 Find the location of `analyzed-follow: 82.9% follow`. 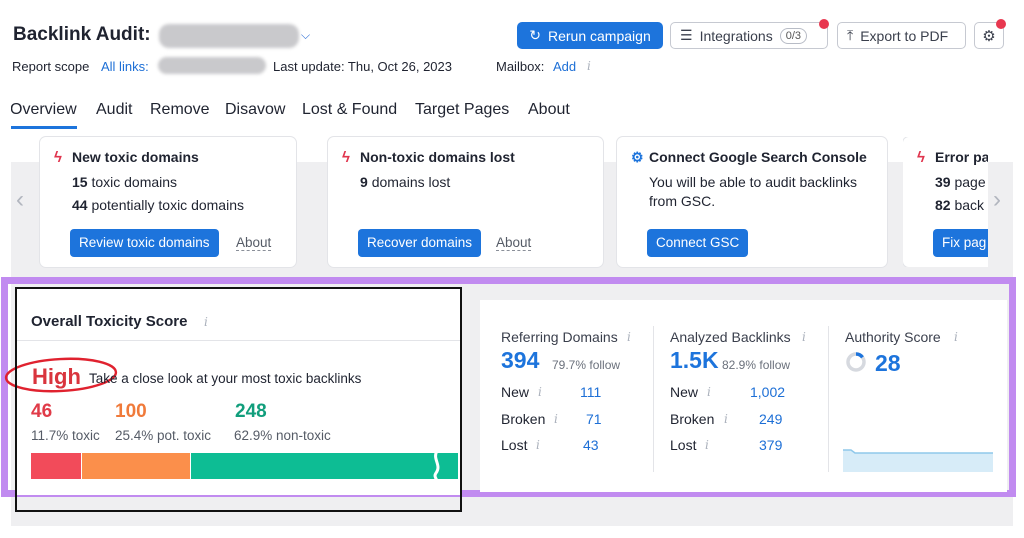

analyzed-follow: 82.9% follow is located at coordinates (756, 365).